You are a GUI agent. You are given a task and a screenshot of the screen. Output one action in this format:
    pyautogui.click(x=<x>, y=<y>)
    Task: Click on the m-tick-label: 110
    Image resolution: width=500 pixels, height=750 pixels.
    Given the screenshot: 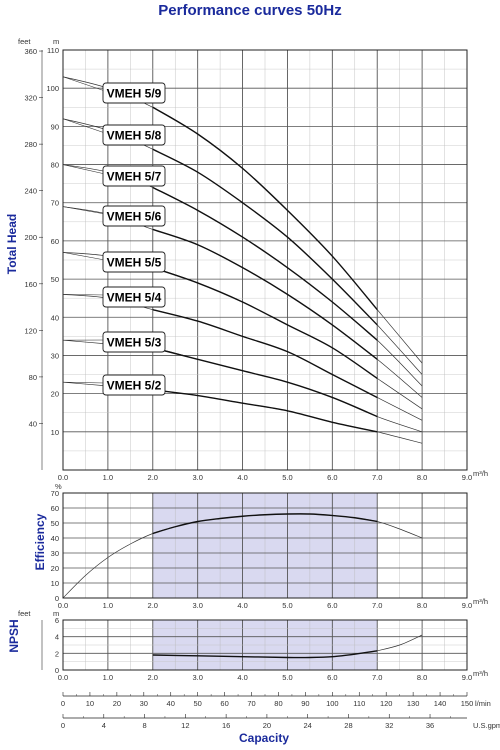 What is the action you would take?
    pyautogui.click(x=53, y=50)
    